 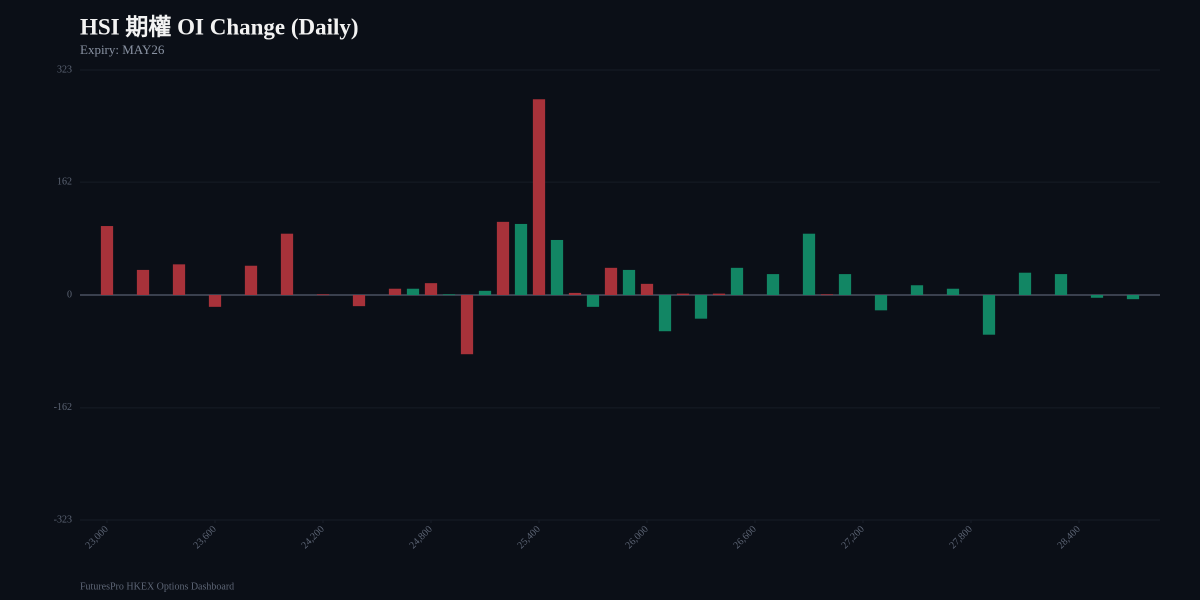 What do you see at coordinates (157, 586) in the screenshot?
I see `footer: FuturesPro HKEX Options Dashboard` at bounding box center [157, 586].